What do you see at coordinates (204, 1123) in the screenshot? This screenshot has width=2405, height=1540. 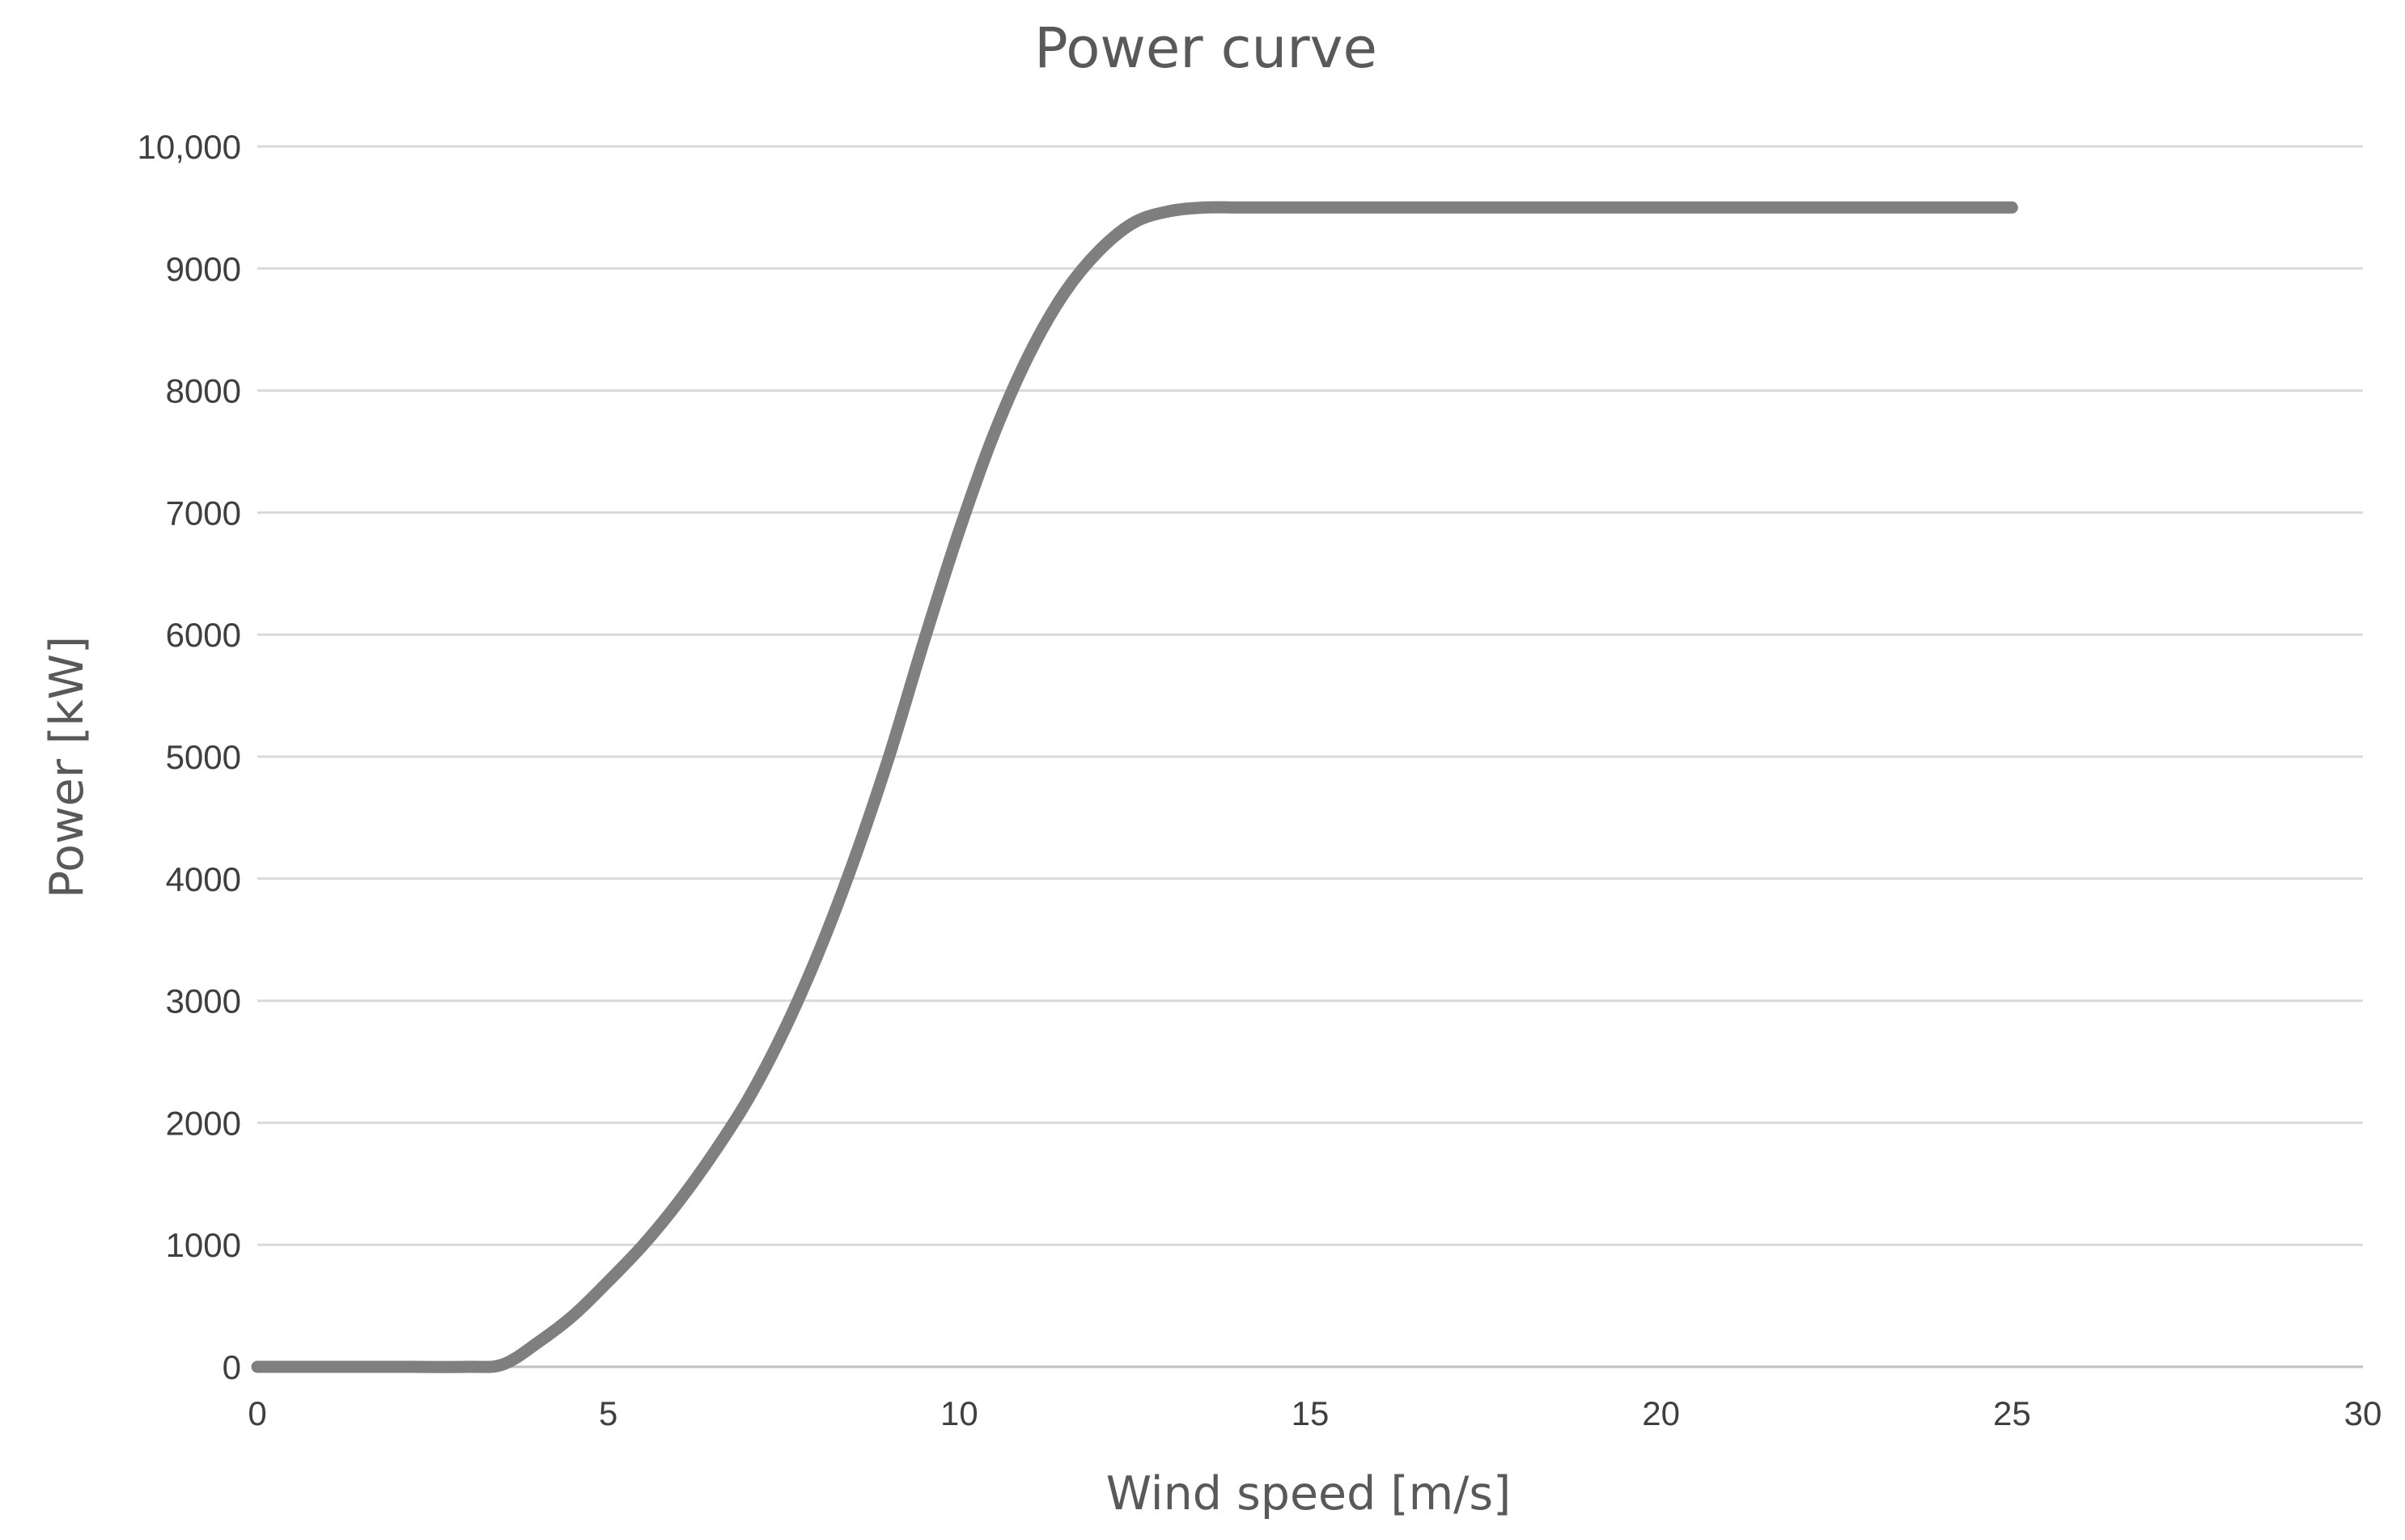 I see `y-tick-label: 2000` at bounding box center [204, 1123].